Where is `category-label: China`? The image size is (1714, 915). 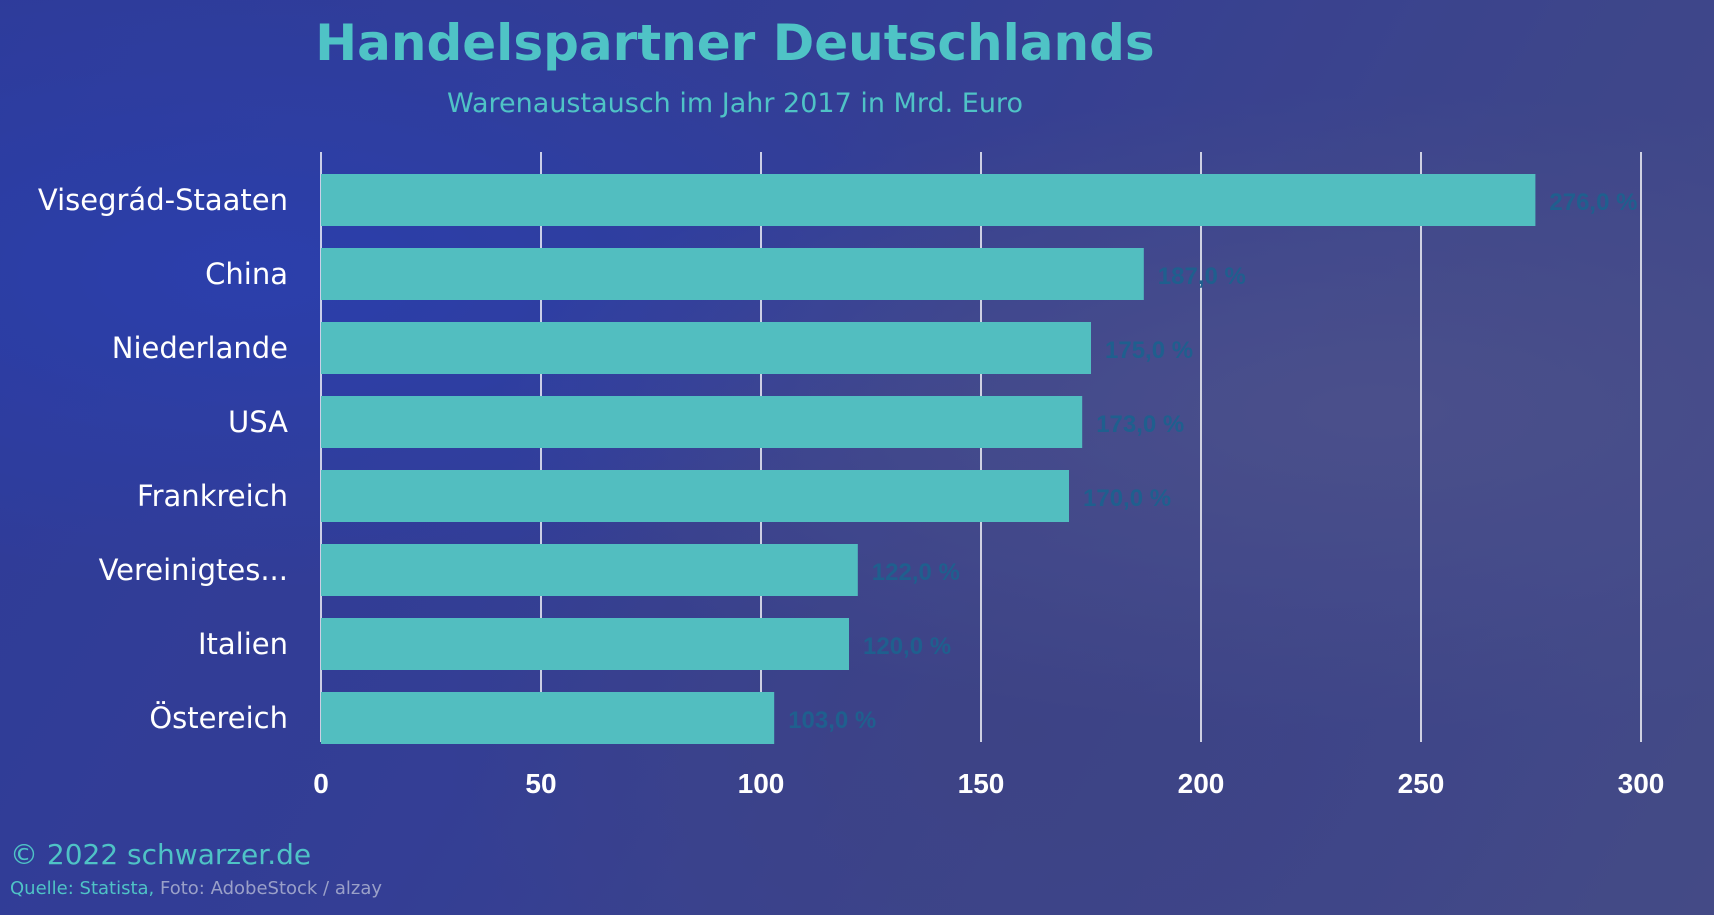 category-label: China is located at coordinates (246, 274).